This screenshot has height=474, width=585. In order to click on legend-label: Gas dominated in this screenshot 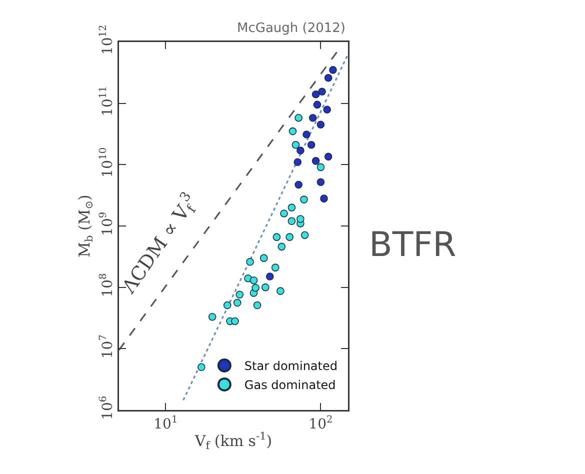, I will do `click(290, 385)`.